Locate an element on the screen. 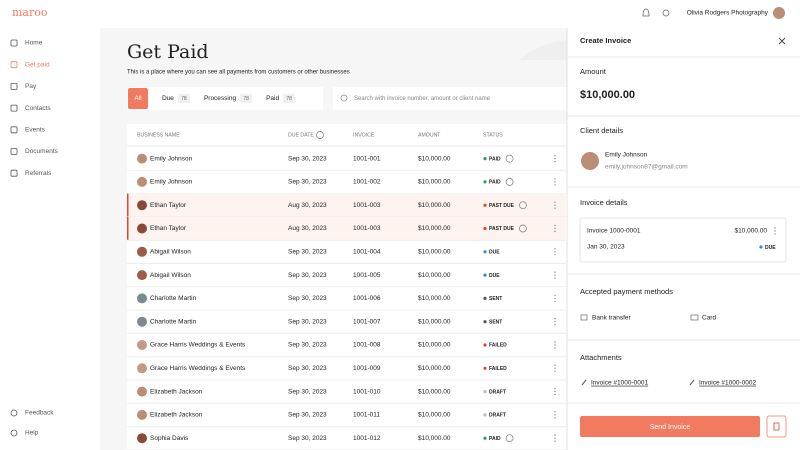 The image size is (800, 450). search-box is located at coordinates (453, 98).